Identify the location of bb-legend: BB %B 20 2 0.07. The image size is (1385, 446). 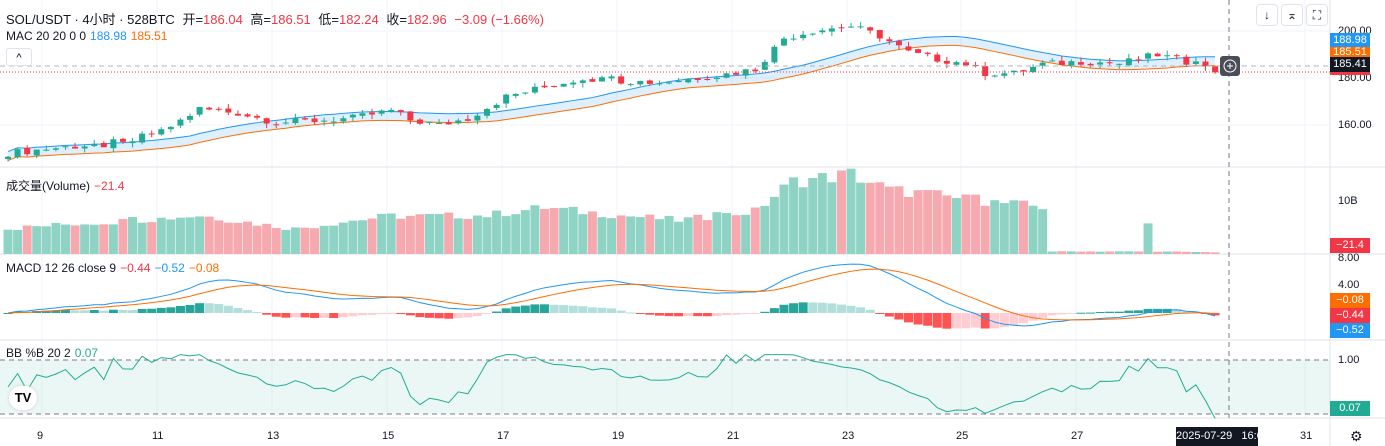
(54, 353).